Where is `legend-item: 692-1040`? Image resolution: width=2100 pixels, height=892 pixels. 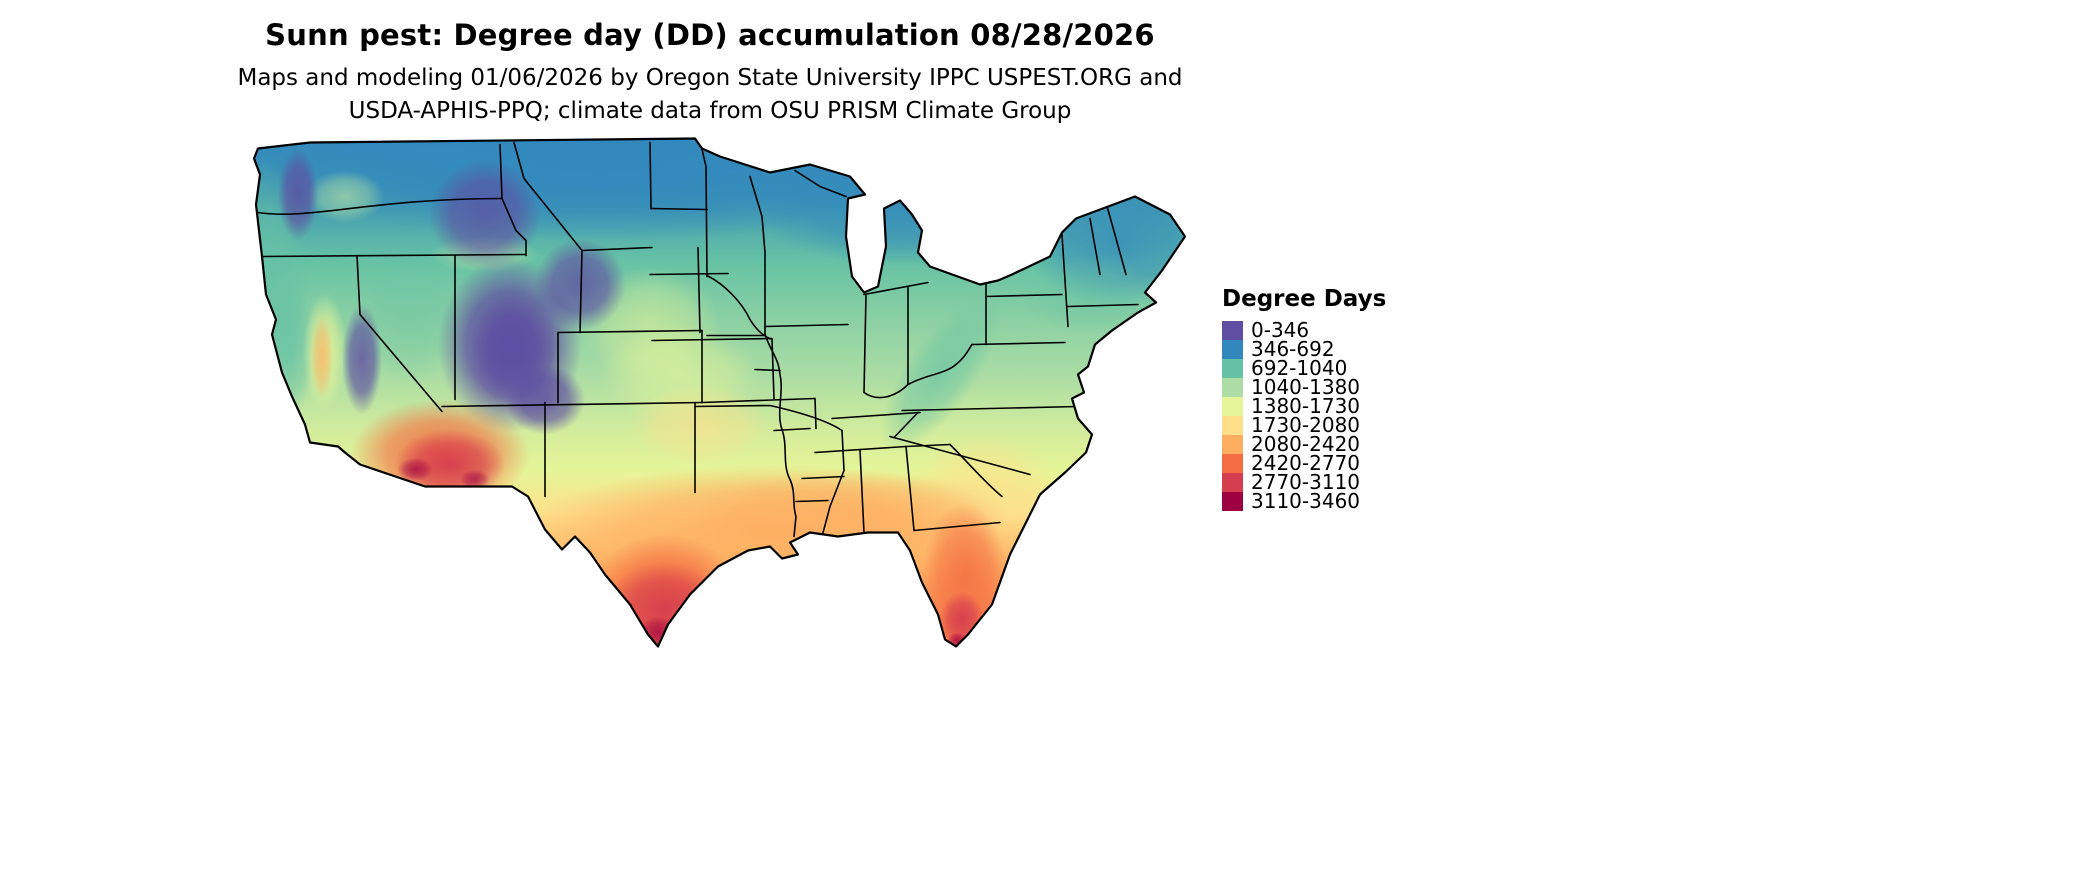
legend-item: 692-1040 is located at coordinates (1332, 368).